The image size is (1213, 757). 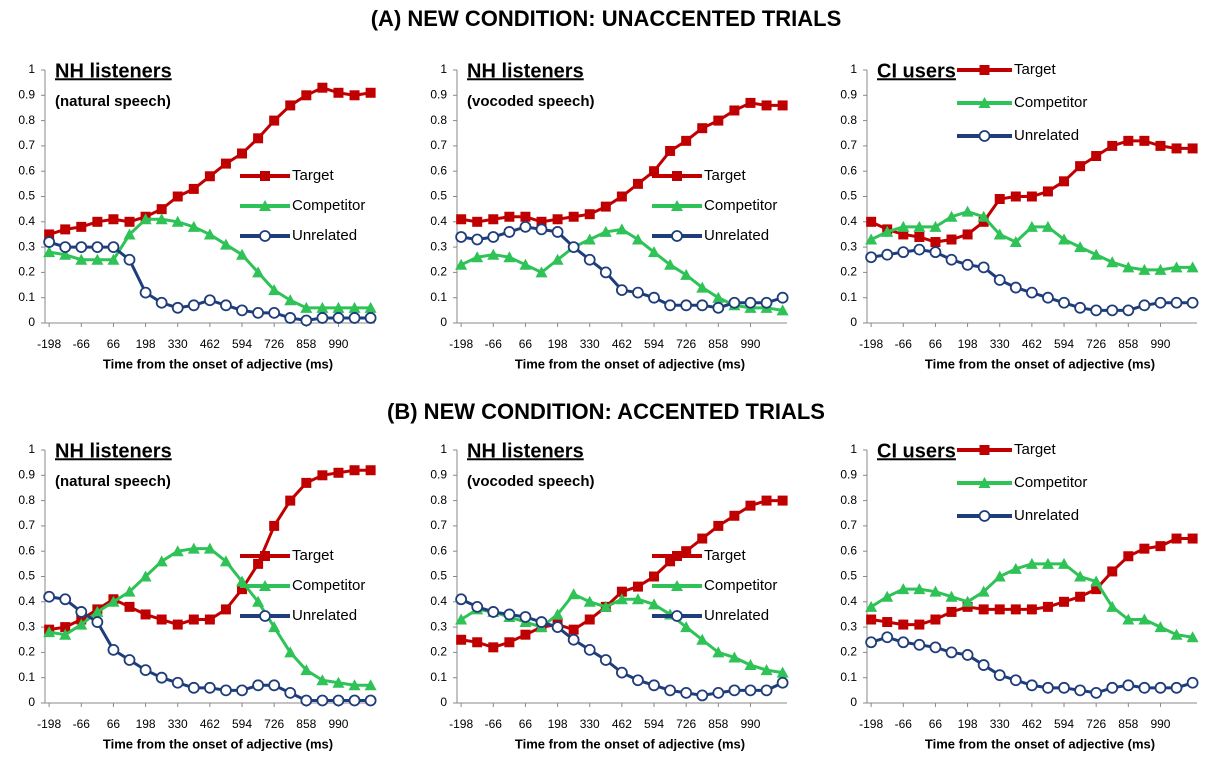 What do you see at coordinates (1000, 724) in the screenshot?
I see `x-tick-label: 330` at bounding box center [1000, 724].